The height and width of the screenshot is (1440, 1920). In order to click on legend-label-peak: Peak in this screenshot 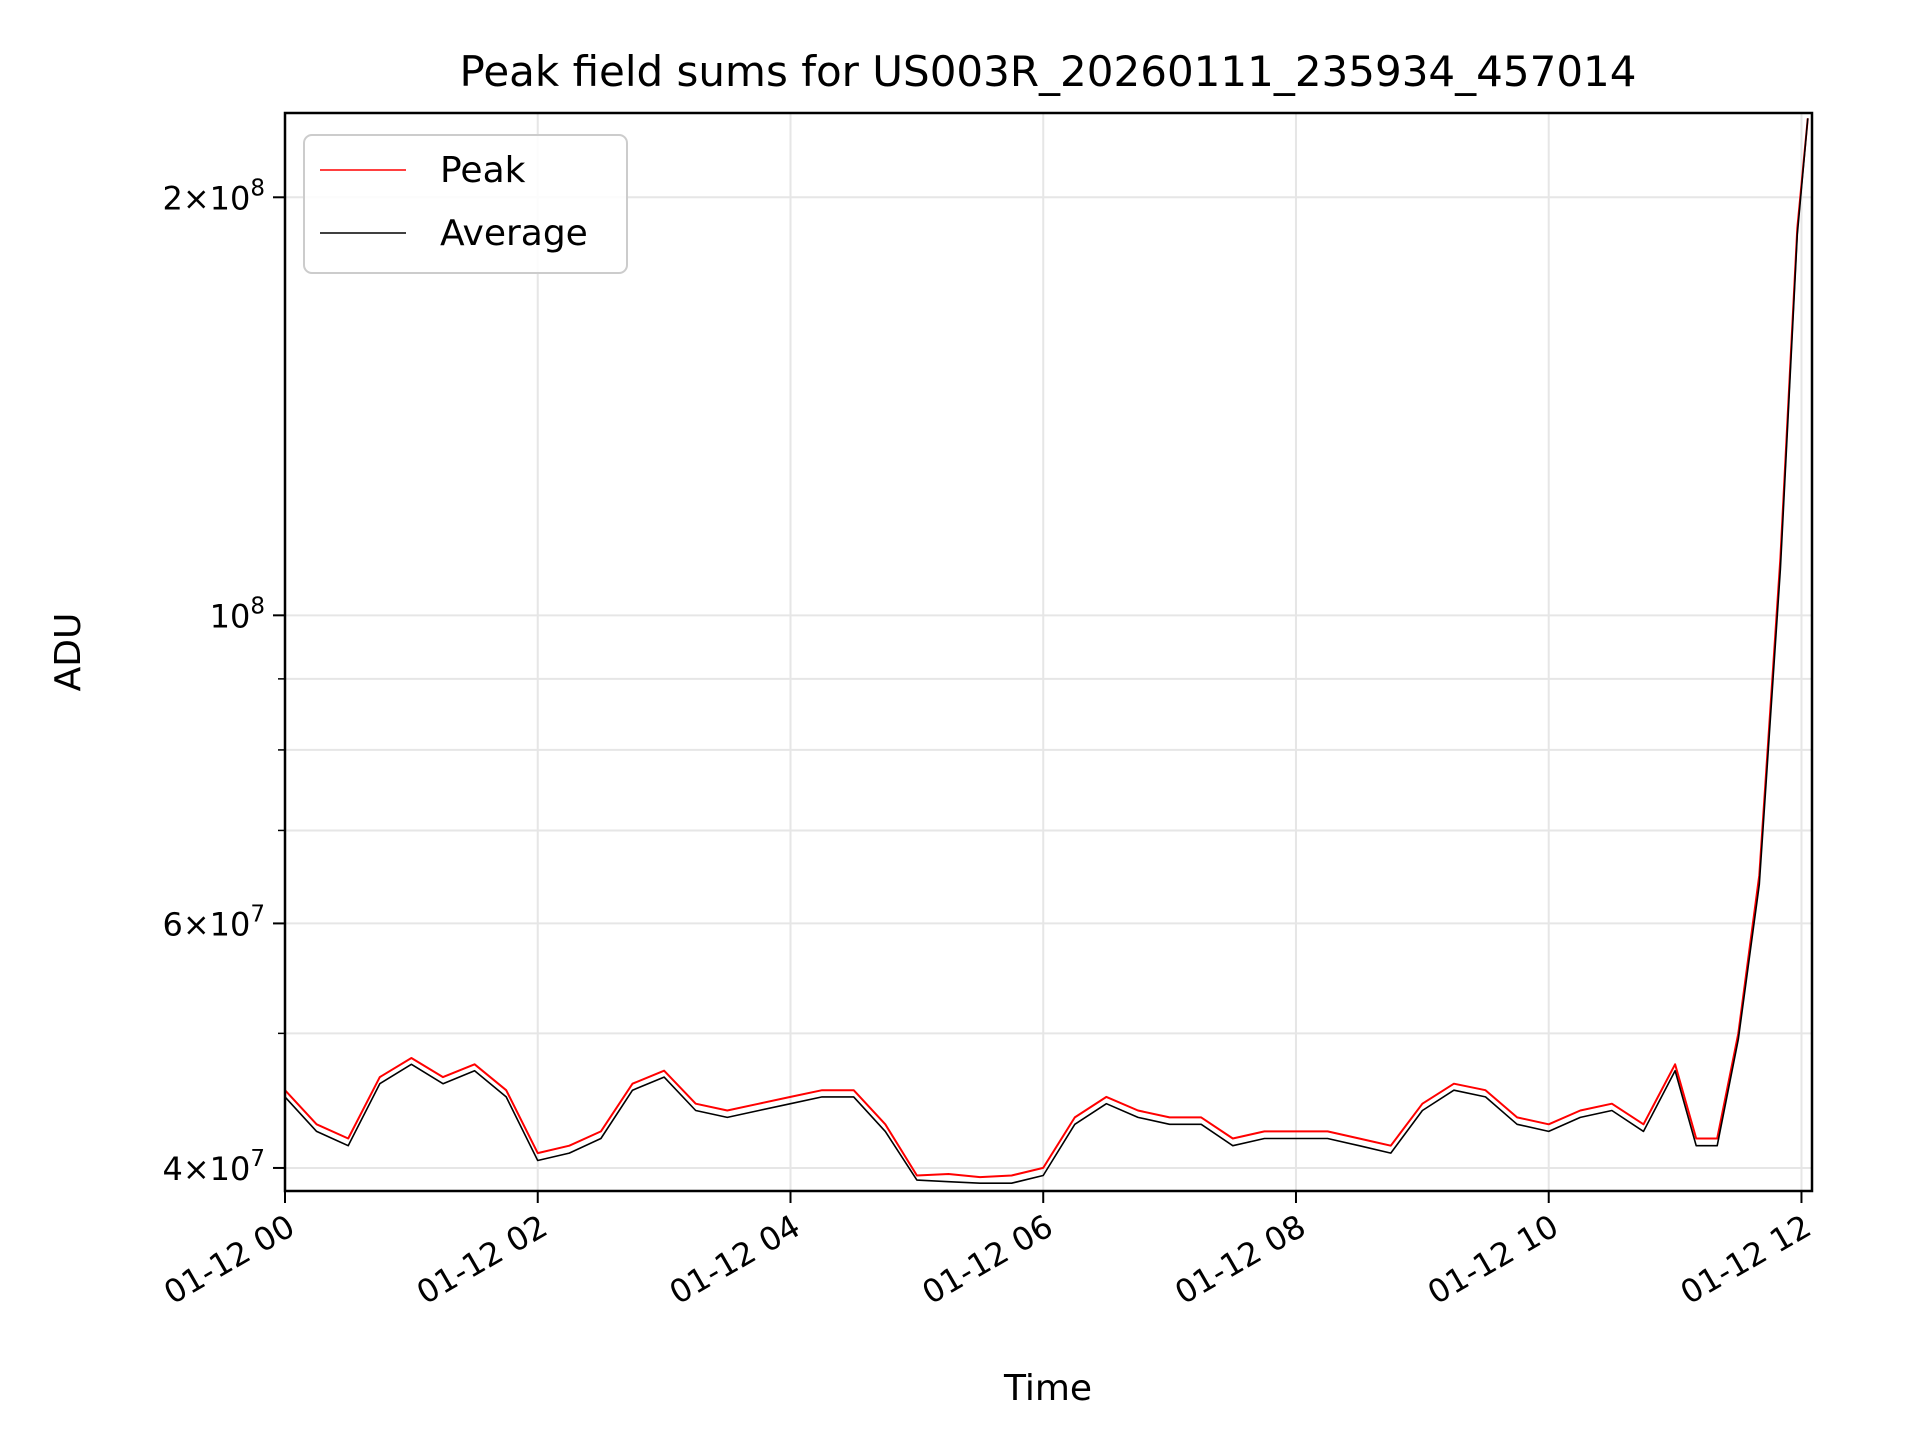, I will do `click(483, 170)`.